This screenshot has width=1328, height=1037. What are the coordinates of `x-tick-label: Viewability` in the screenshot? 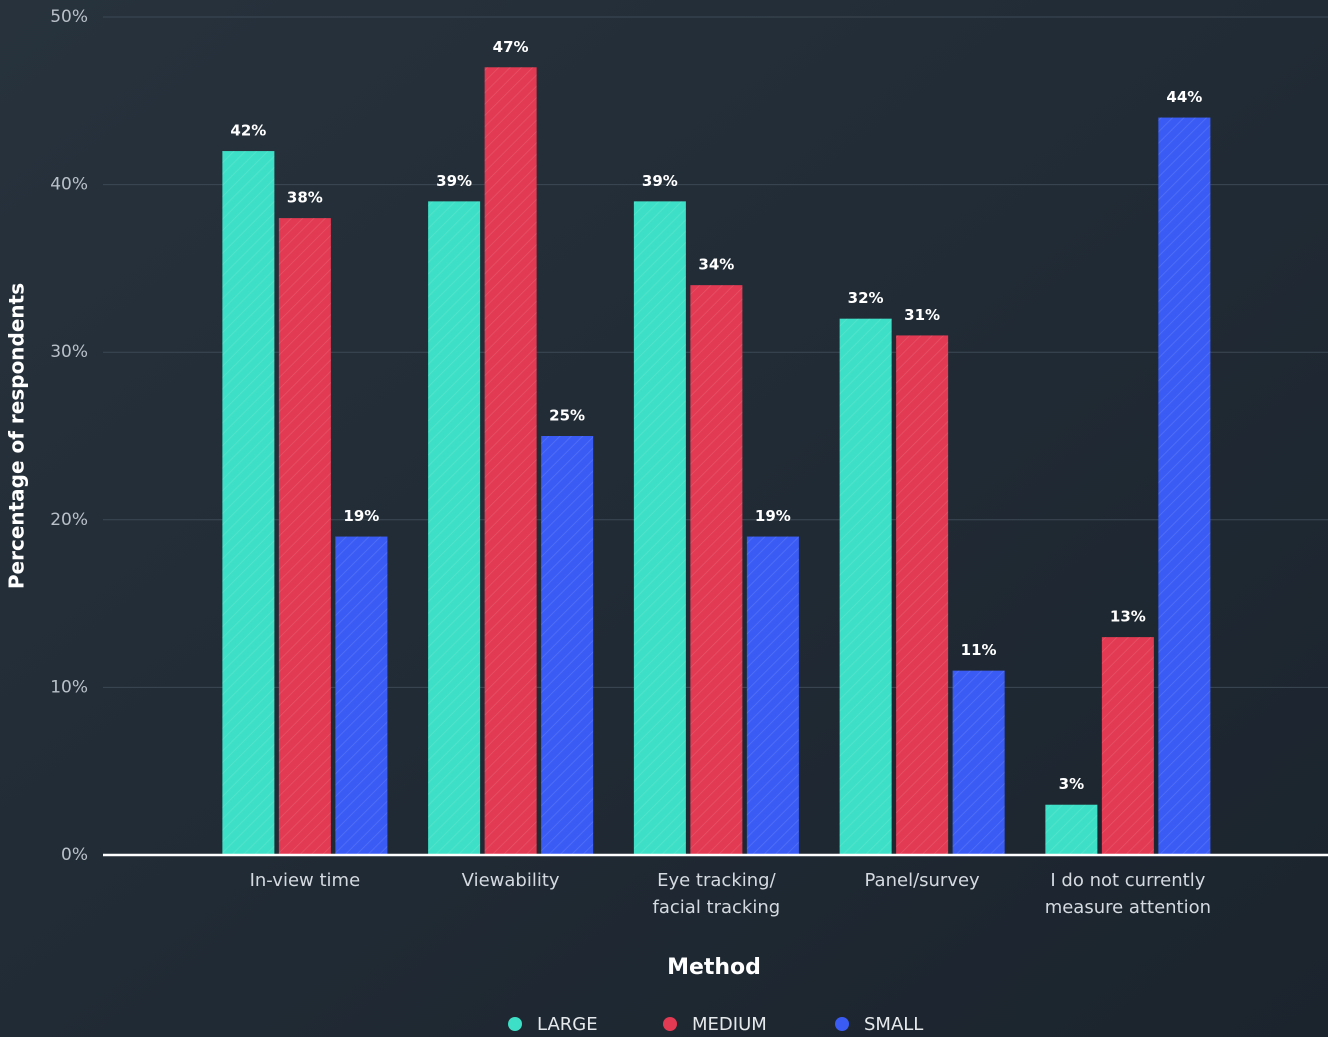 It's located at (511, 880).